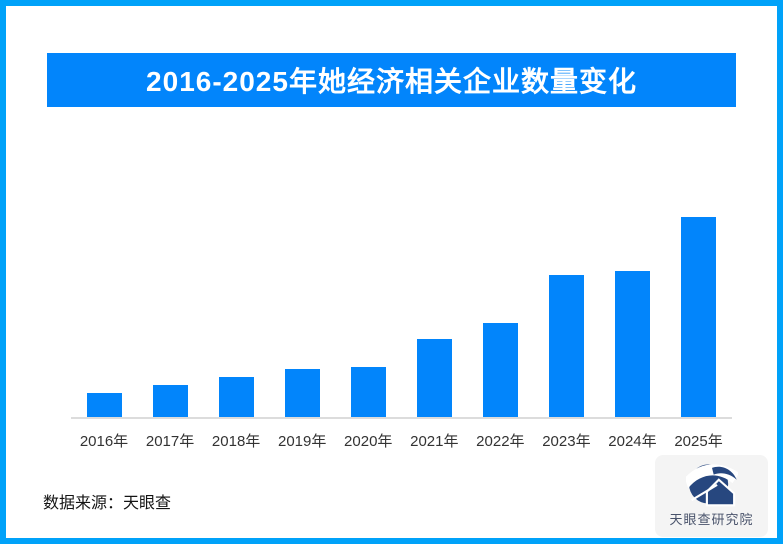 The height and width of the screenshot is (544, 783). I want to click on bar-2018年, so click(236, 397).